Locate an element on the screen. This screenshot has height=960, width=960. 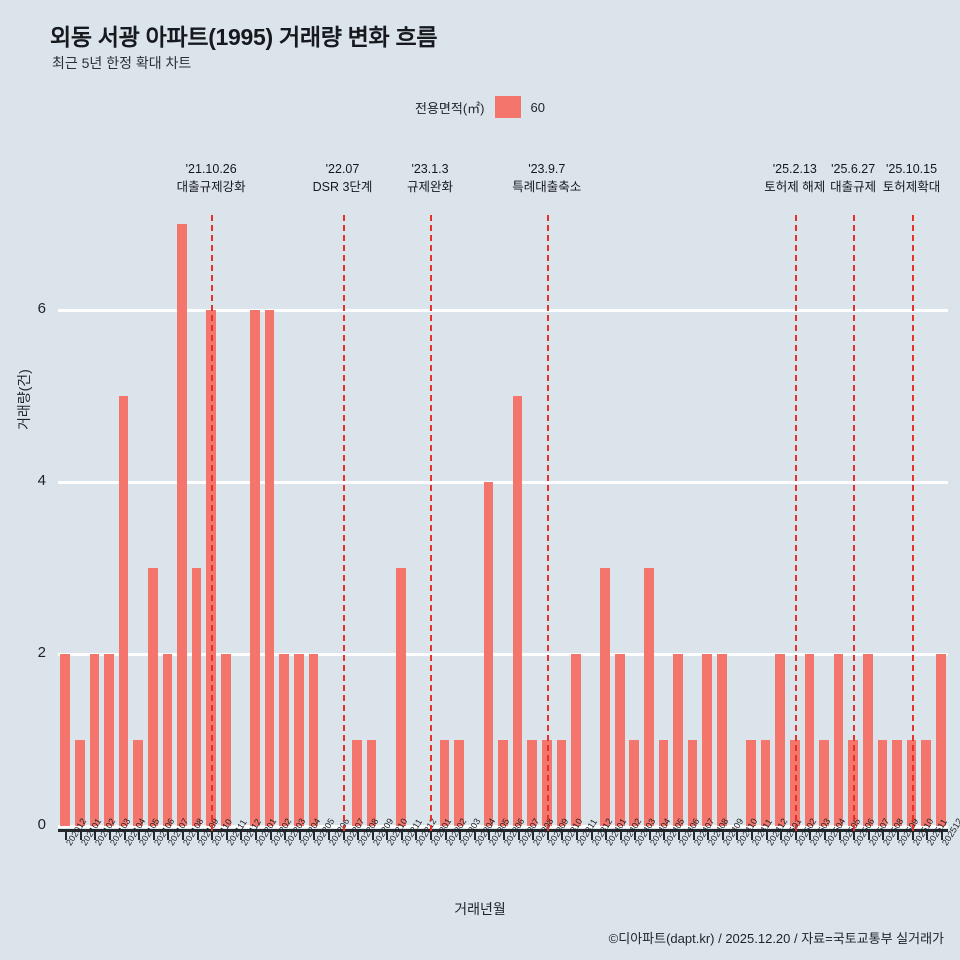
y-axis-tick-label: 0 is located at coordinates (41, 824).